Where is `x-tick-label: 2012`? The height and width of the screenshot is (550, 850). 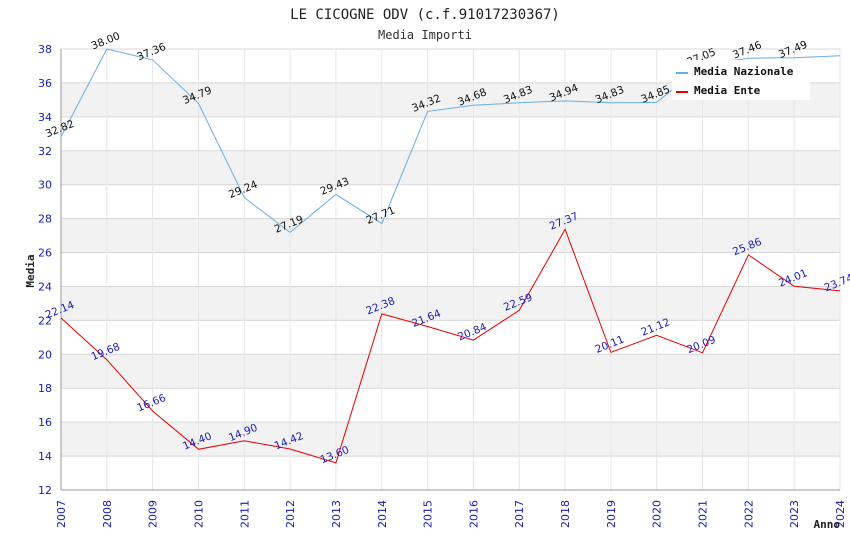
x-tick-label: 2012 is located at coordinates (290, 514).